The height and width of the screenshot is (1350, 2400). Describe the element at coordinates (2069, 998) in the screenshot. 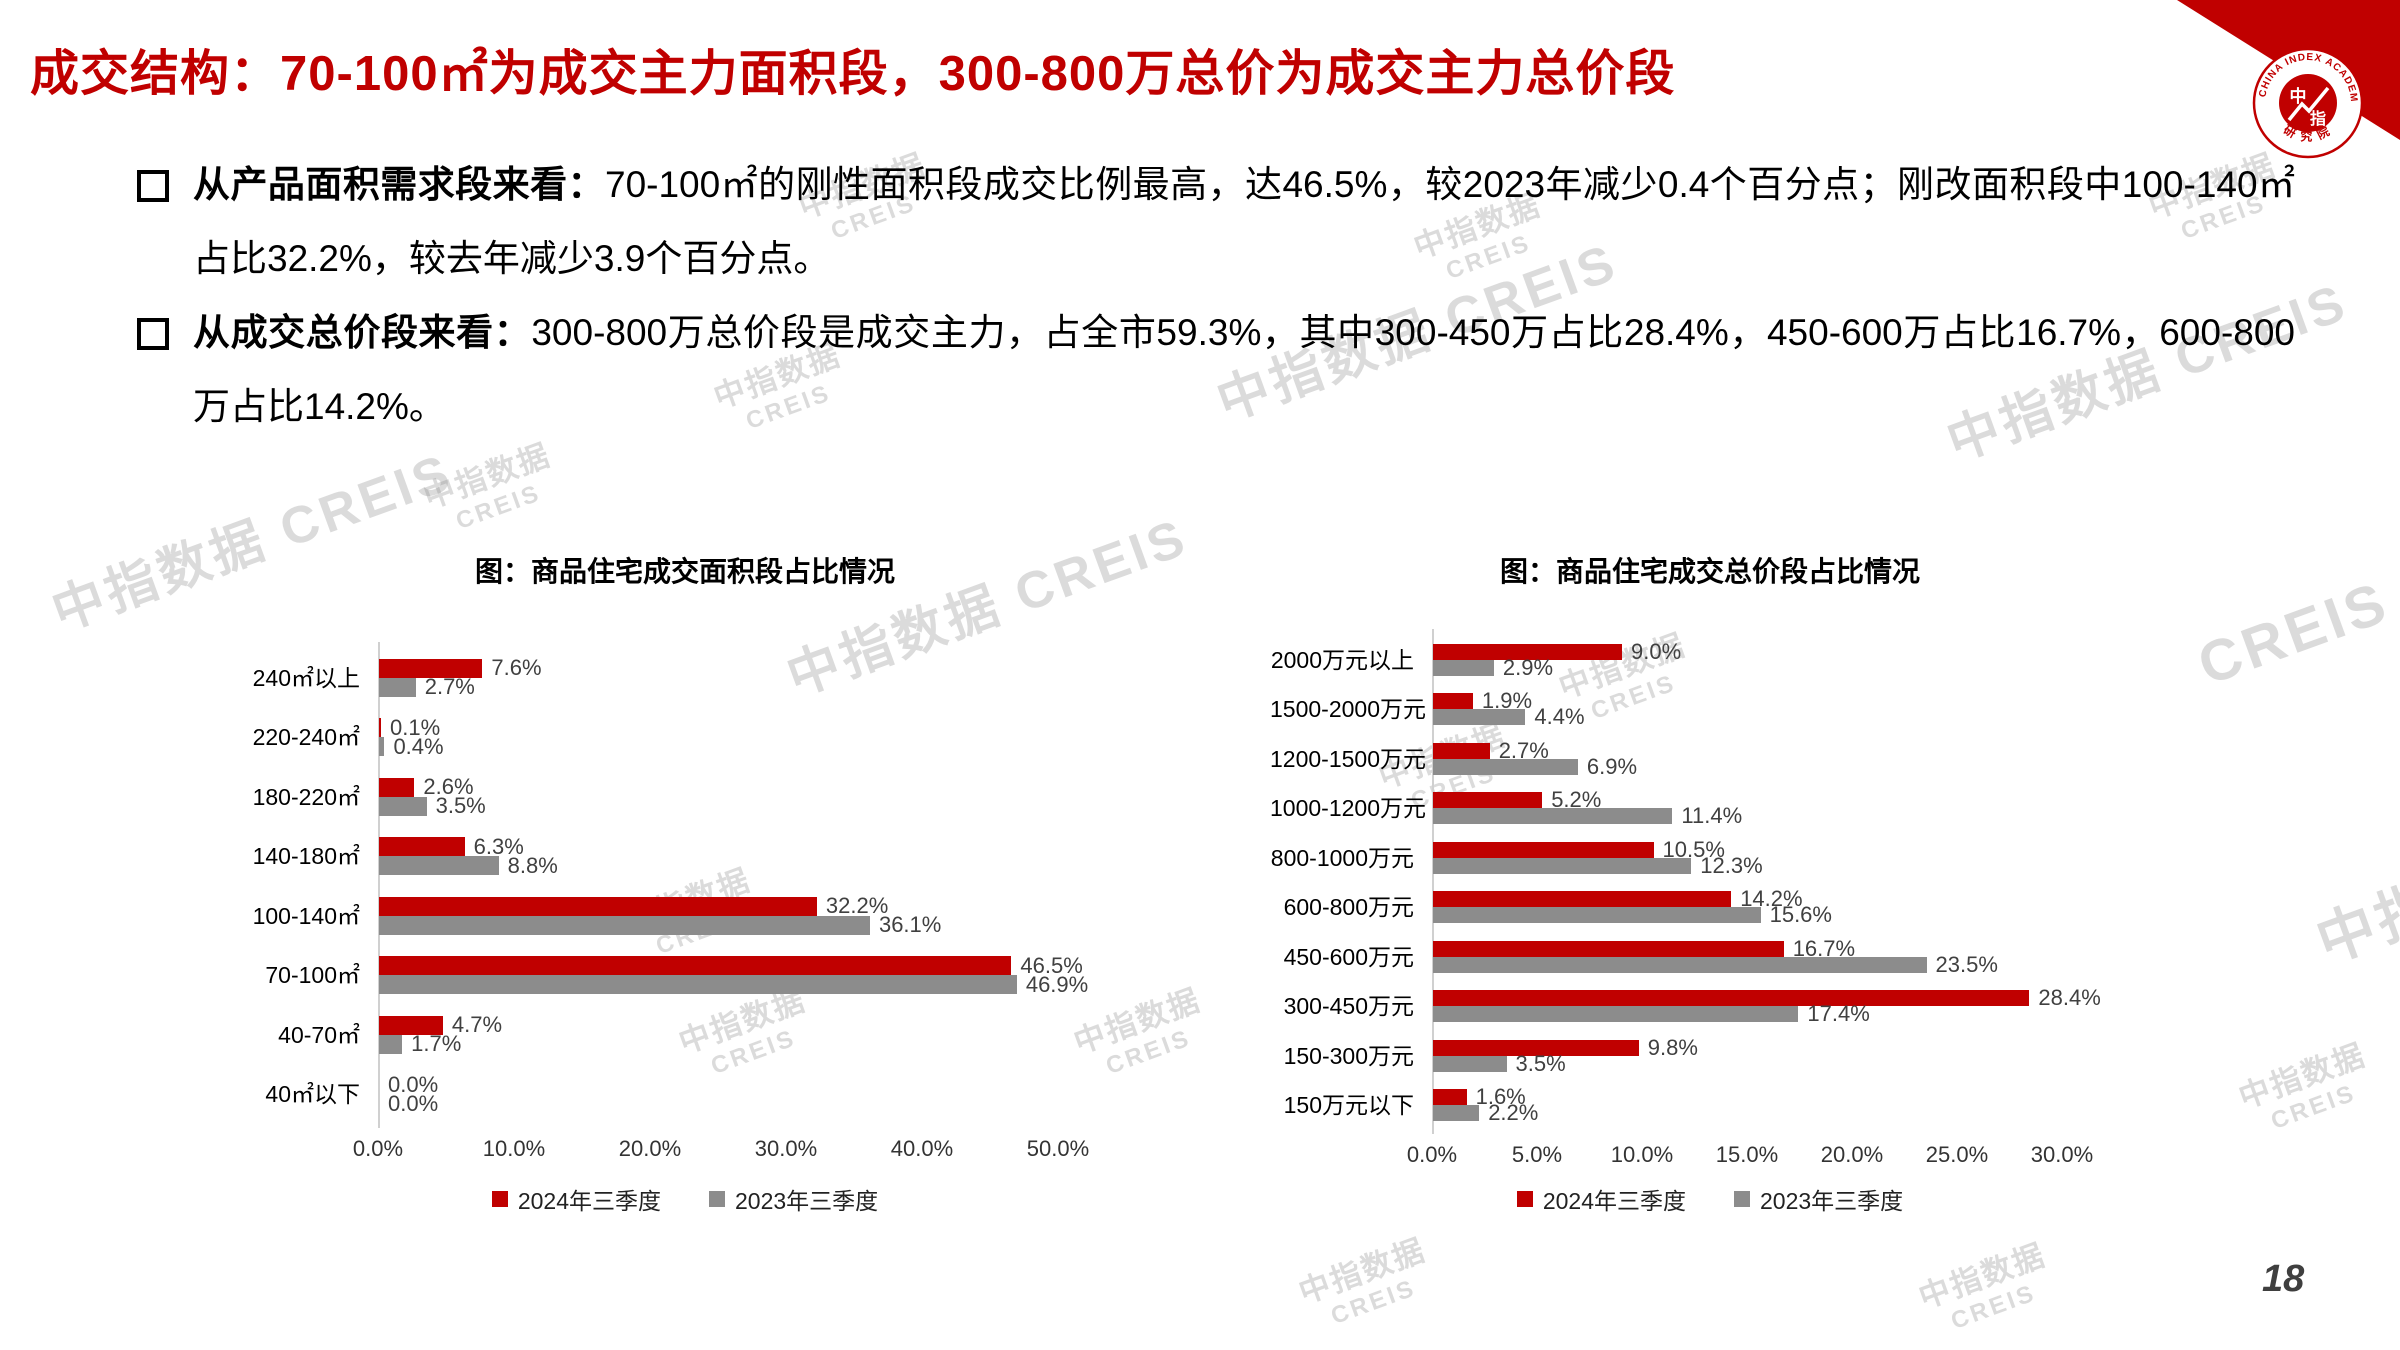

I see `value-label: 28.4%` at that location.